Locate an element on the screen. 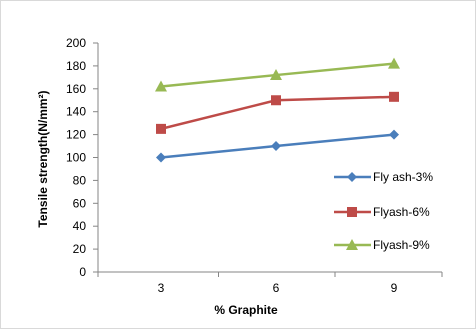 This screenshot has width=476, height=333. y-tick-label: 80 is located at coordinates (80, 180).